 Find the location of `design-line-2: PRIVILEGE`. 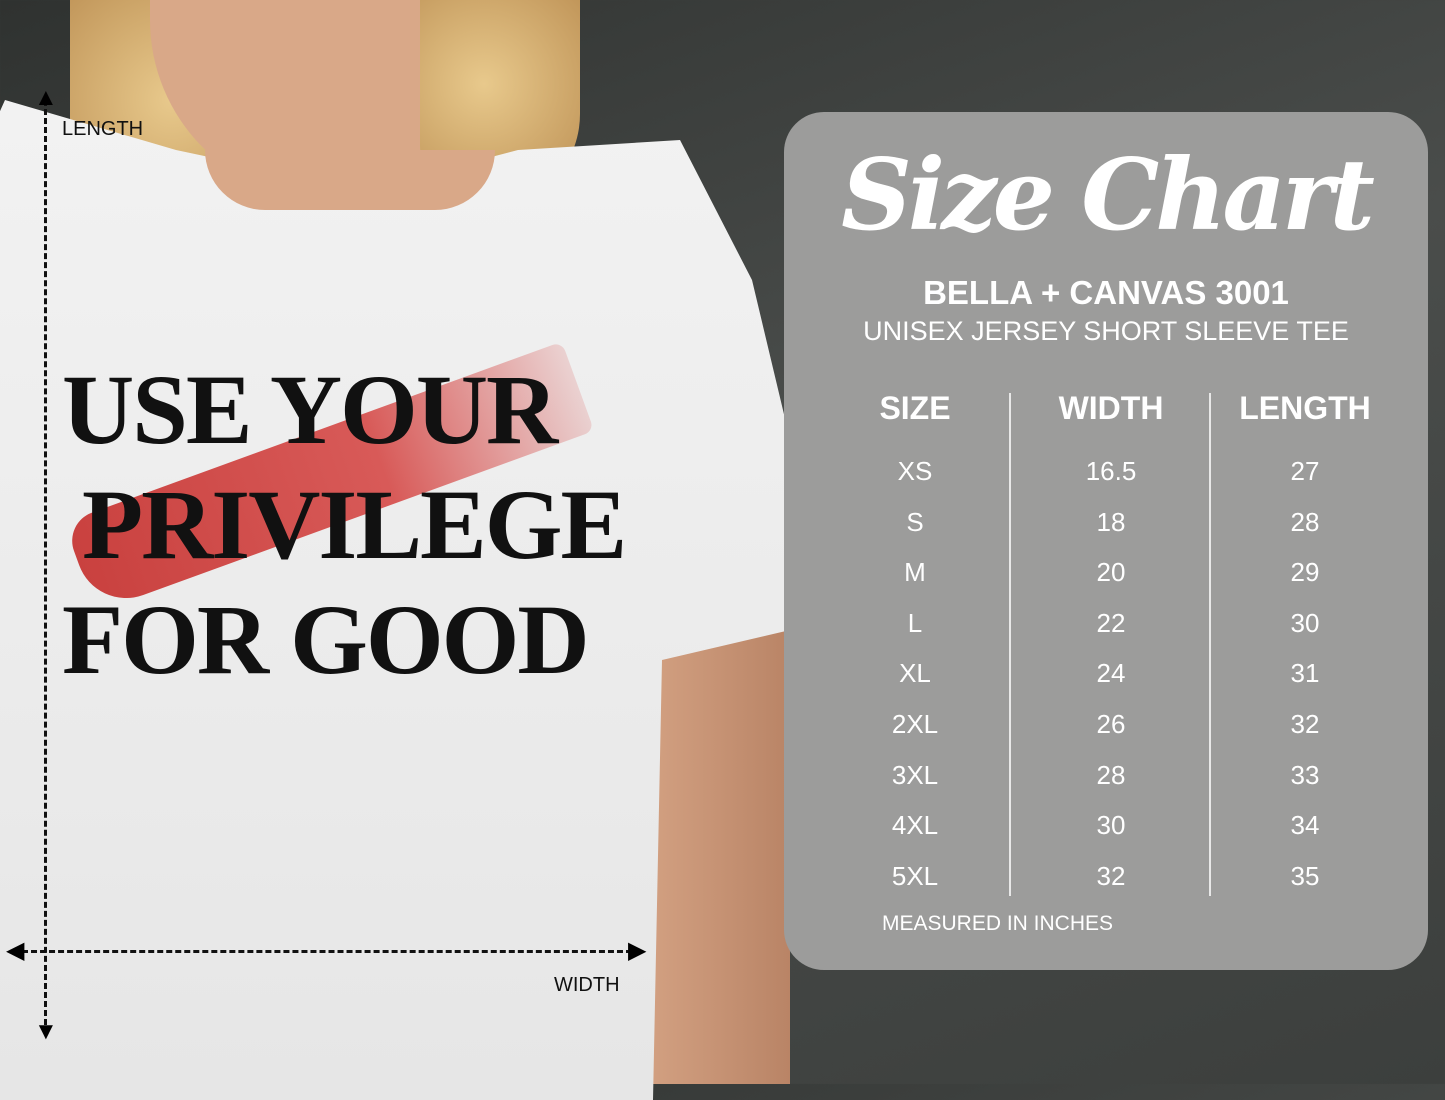

design-line-2: PRIVILEGE is located at coordinates (354, 524).